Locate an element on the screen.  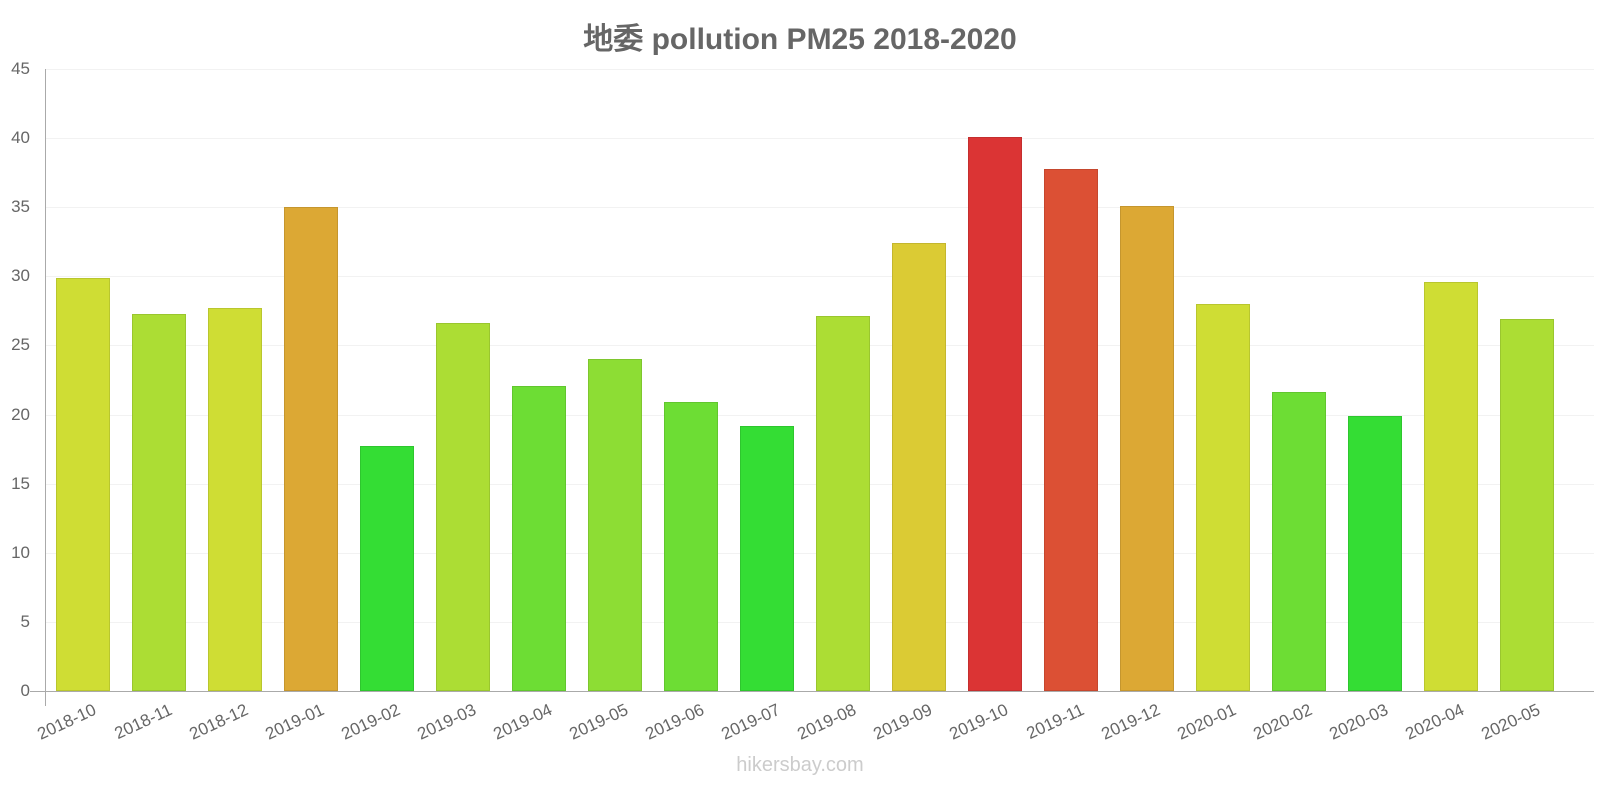
x-tick-label: 2019-05 is located at coordinates (599, 722).